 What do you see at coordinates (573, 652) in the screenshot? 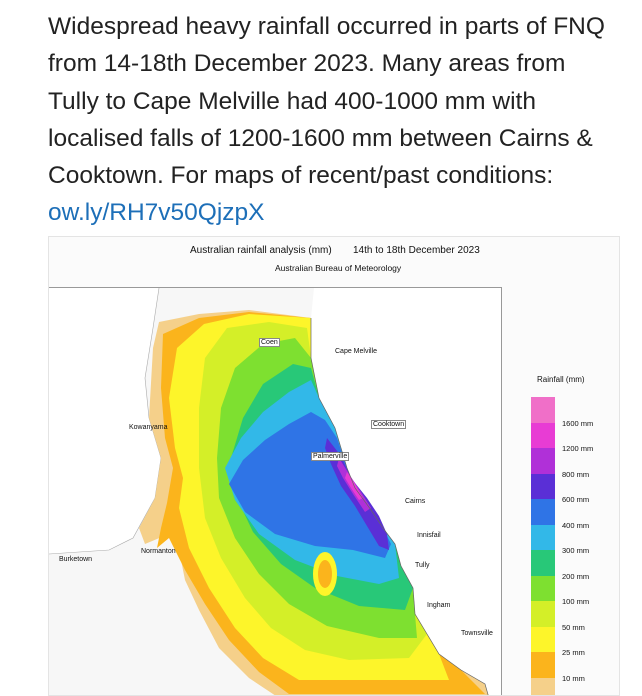
I see `legend-label: 25 mm` at bounding box center [573, 652].